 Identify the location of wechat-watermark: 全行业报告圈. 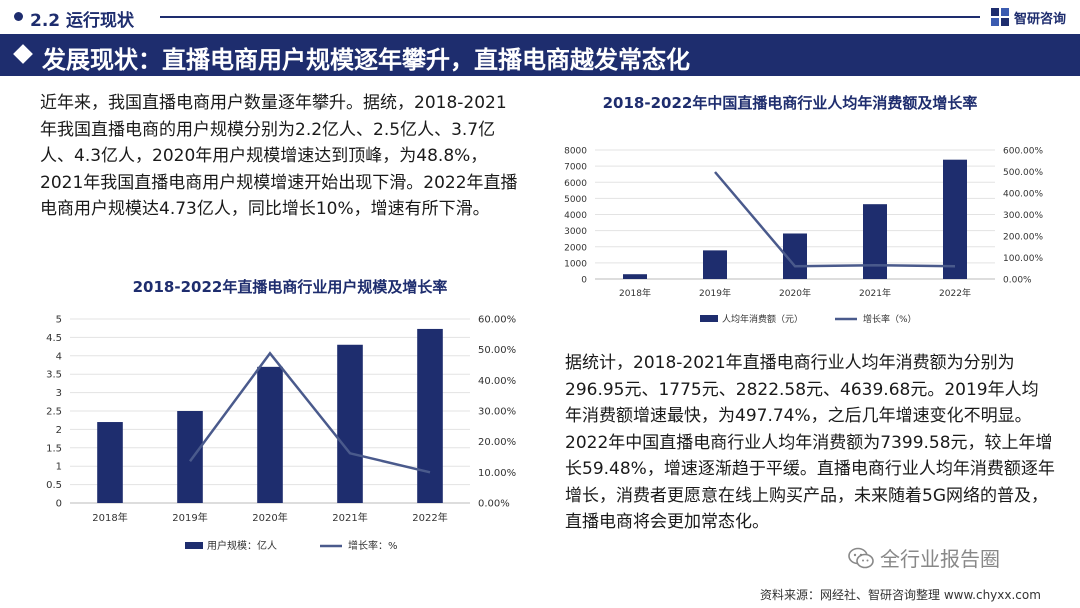
(924, 557).